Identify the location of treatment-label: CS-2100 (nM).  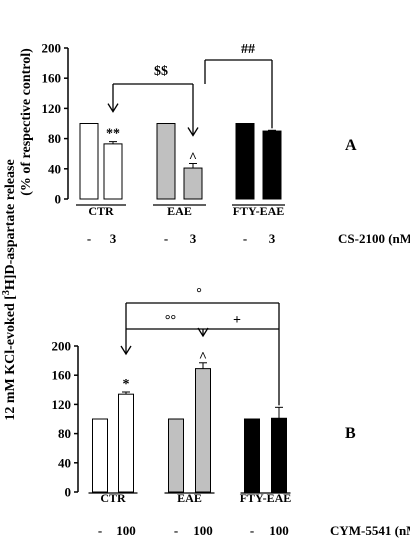
(374, 238).